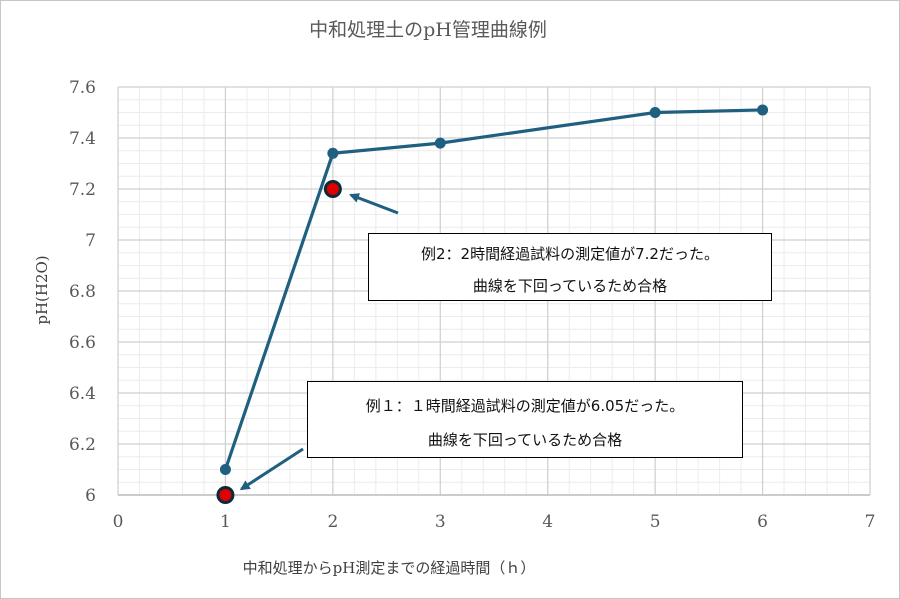 The width and height of the screenshot is (900, 599). Describe the element at coordinates (90, 496) in the screenshot. I see `y-tick-label: 6` at that location.